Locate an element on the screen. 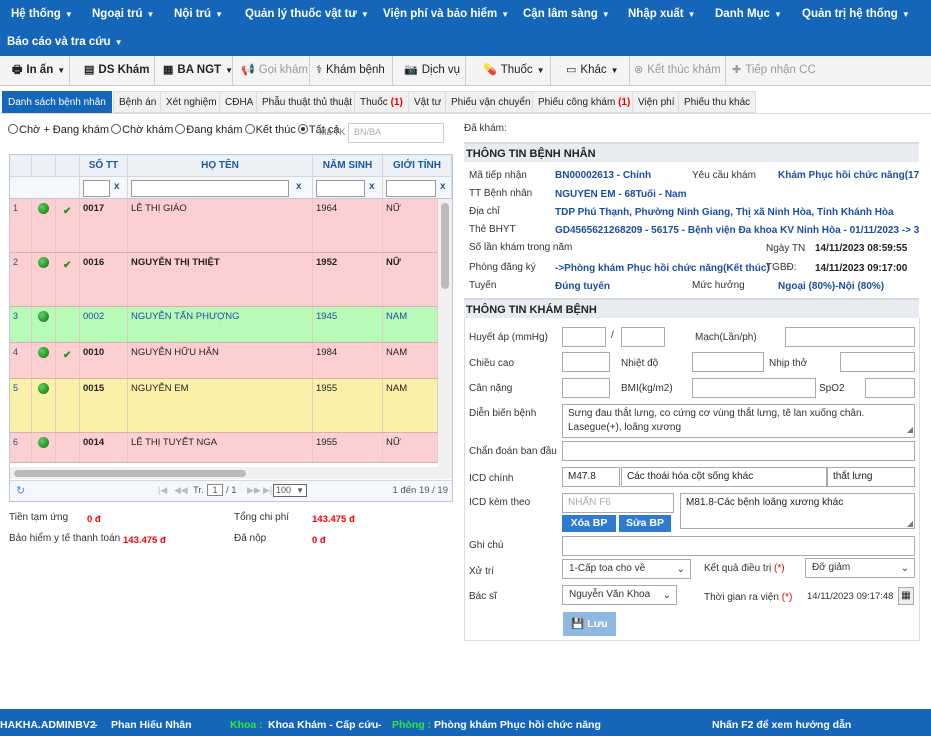 This screenshot has width=931, height=736. xu-tri-select: 1-Cấp toa cho về ⌄ is located at coordinates (626, 569).